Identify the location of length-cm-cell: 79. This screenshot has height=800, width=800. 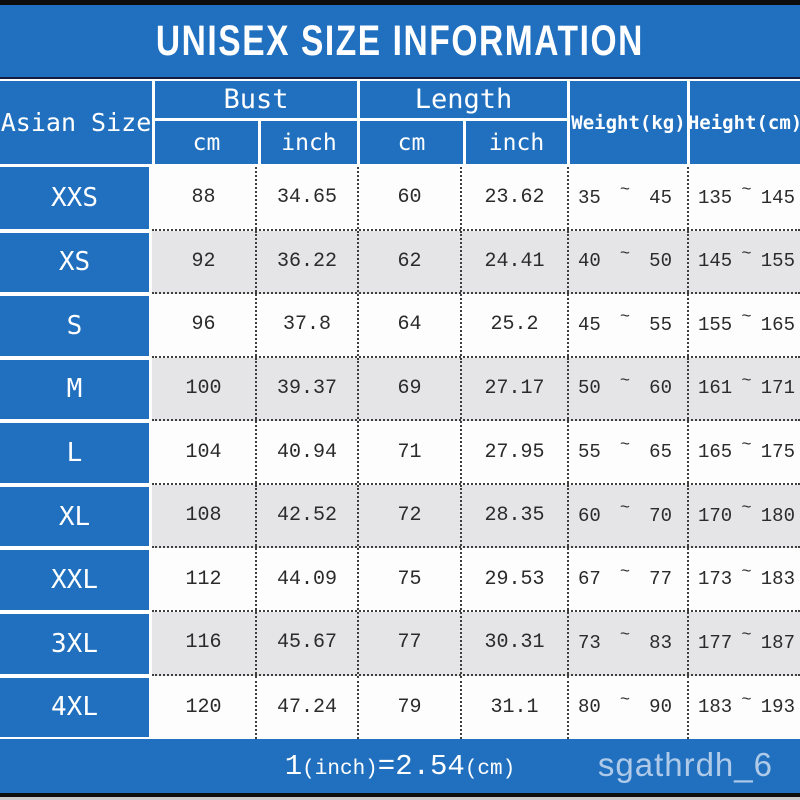
(408, 707).